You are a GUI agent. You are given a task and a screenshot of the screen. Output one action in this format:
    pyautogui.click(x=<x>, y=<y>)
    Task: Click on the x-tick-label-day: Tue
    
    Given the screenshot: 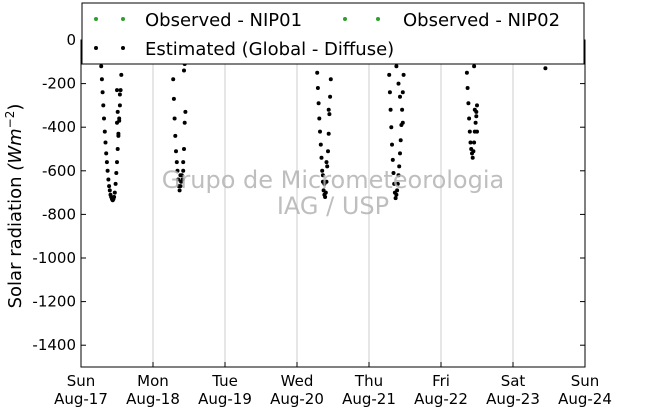 What is the action you would take?
    pyautogui.click(x=224, y=381)
    